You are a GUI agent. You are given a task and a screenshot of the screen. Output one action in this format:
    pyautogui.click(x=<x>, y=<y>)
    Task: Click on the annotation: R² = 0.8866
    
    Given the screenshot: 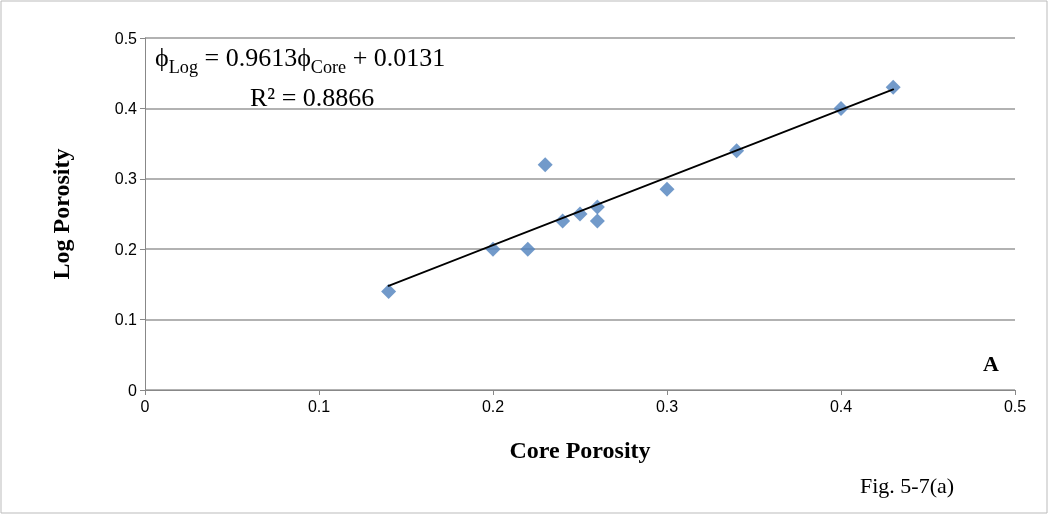 What is the action you would take?
    pyautogui.click(x=312, y=97)
    